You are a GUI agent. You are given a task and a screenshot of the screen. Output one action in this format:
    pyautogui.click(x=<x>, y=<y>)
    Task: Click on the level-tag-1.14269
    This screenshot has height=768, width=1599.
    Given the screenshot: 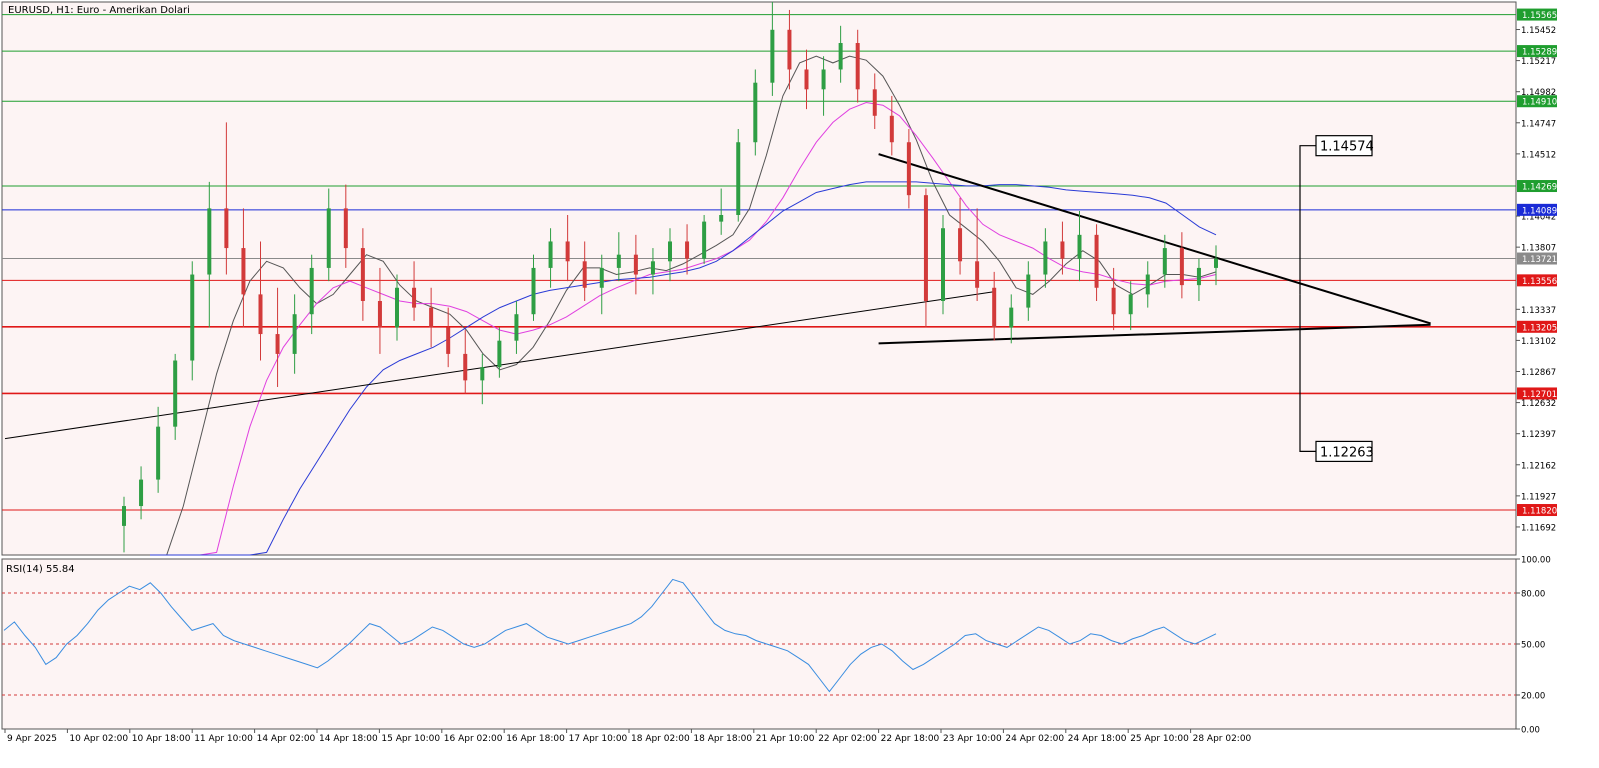 What is the action you would take?
    pyautogui.click(x=1537, y=186)
    